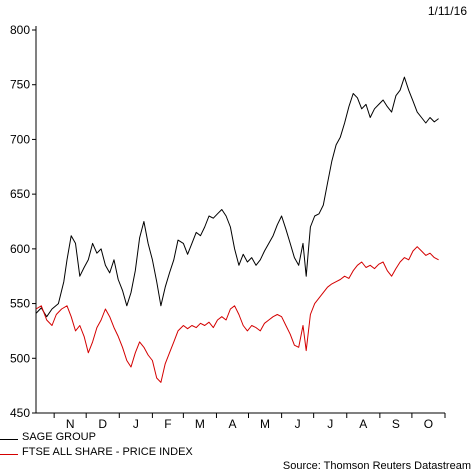 The height and width of the screenshot is (476, 475). I want to click on y-tick-label: 750, so click(20, 85).